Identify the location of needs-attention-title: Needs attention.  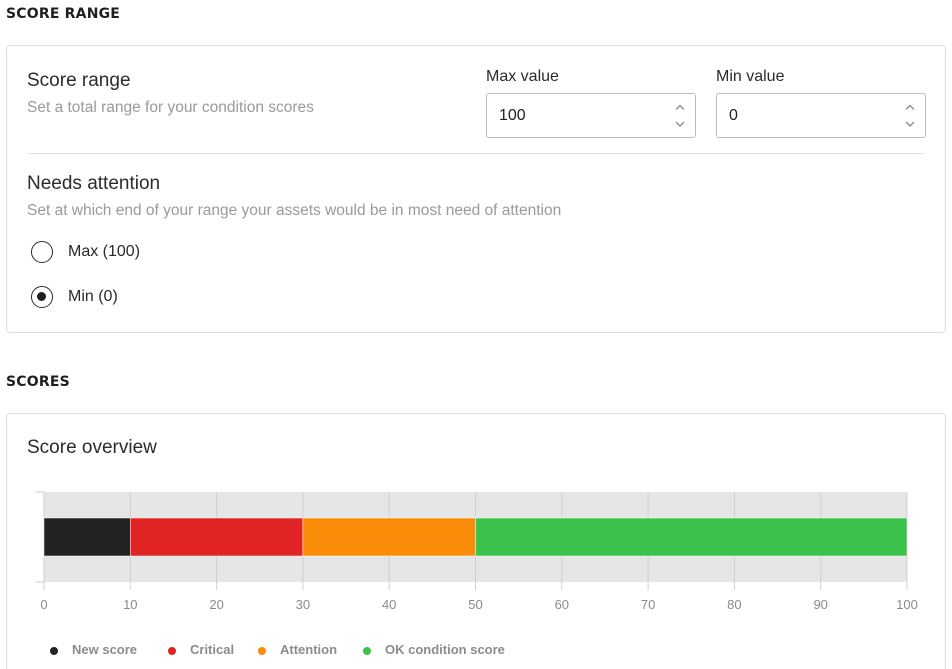
(94, 183).